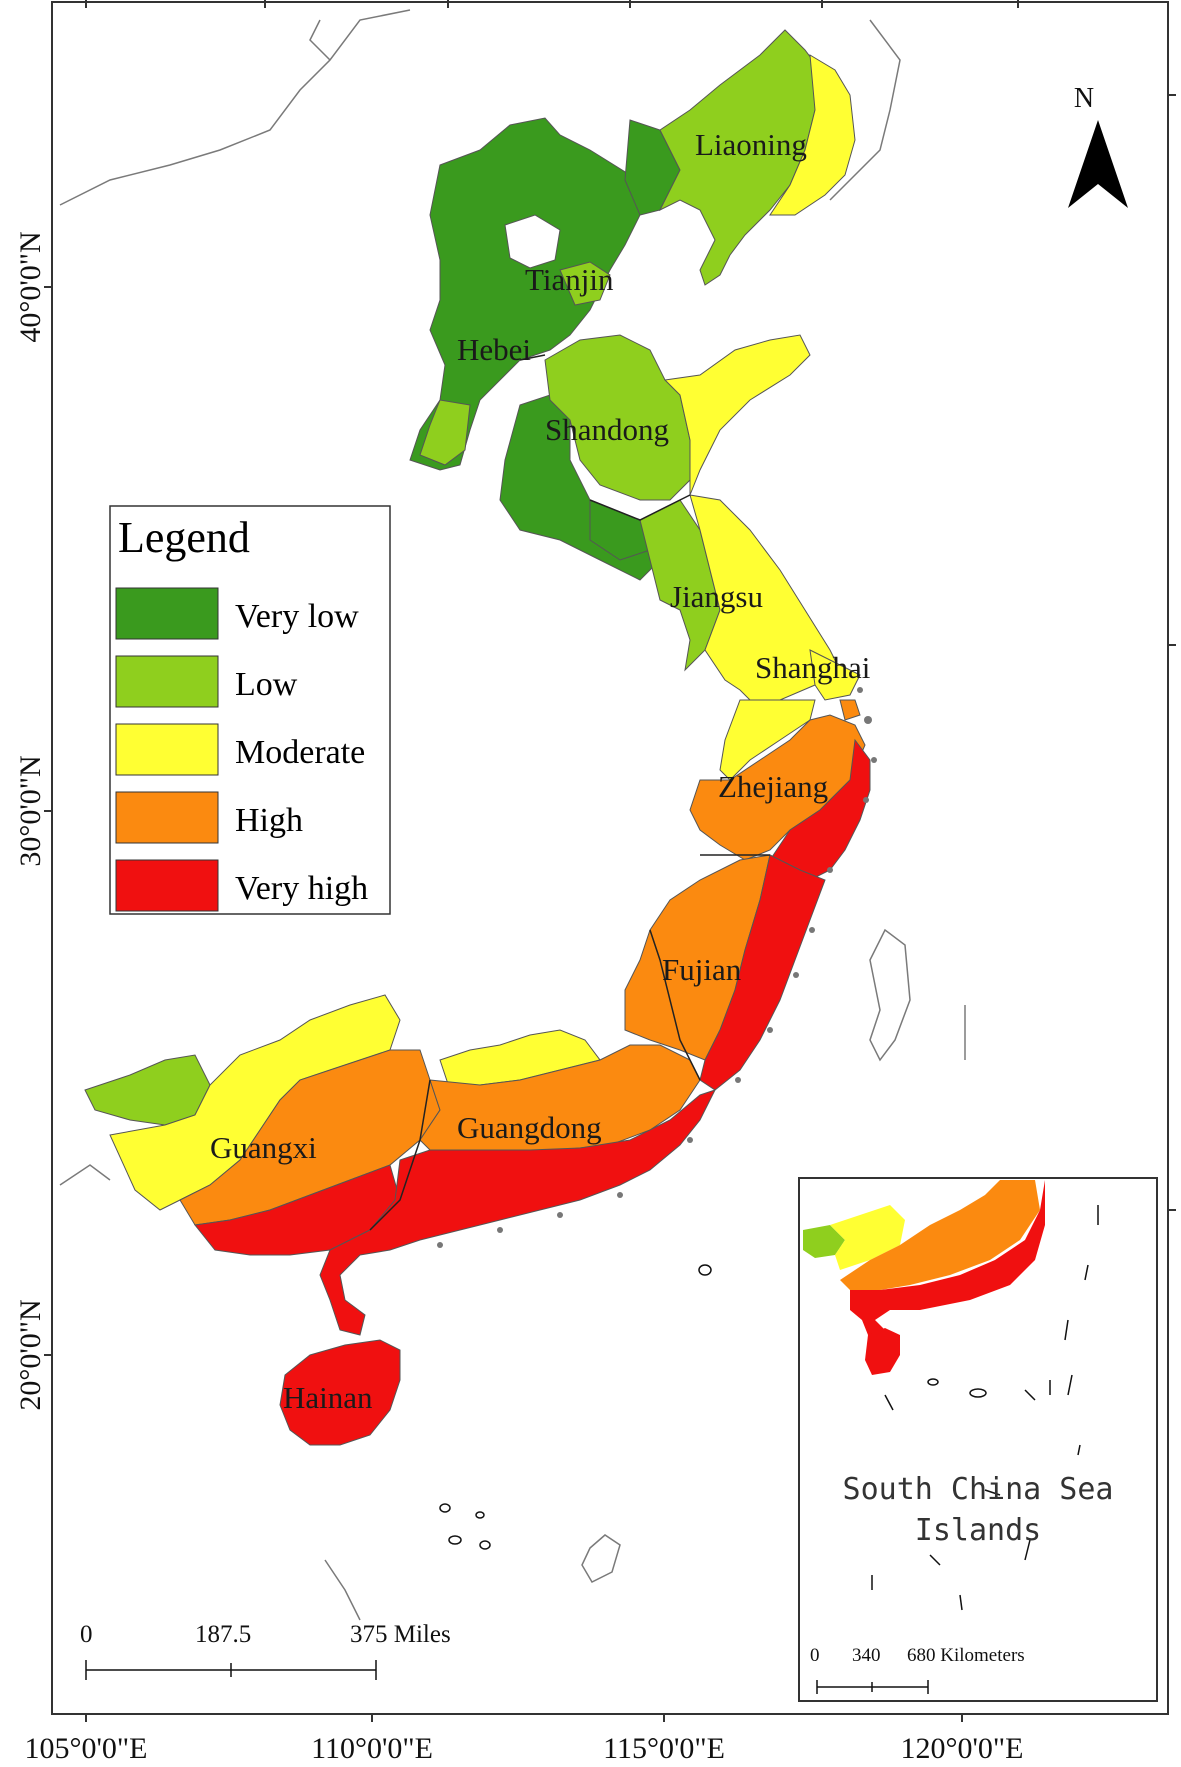 The image size is (1181, 1767). I want to click on inset-frame, so click(978, 1439).